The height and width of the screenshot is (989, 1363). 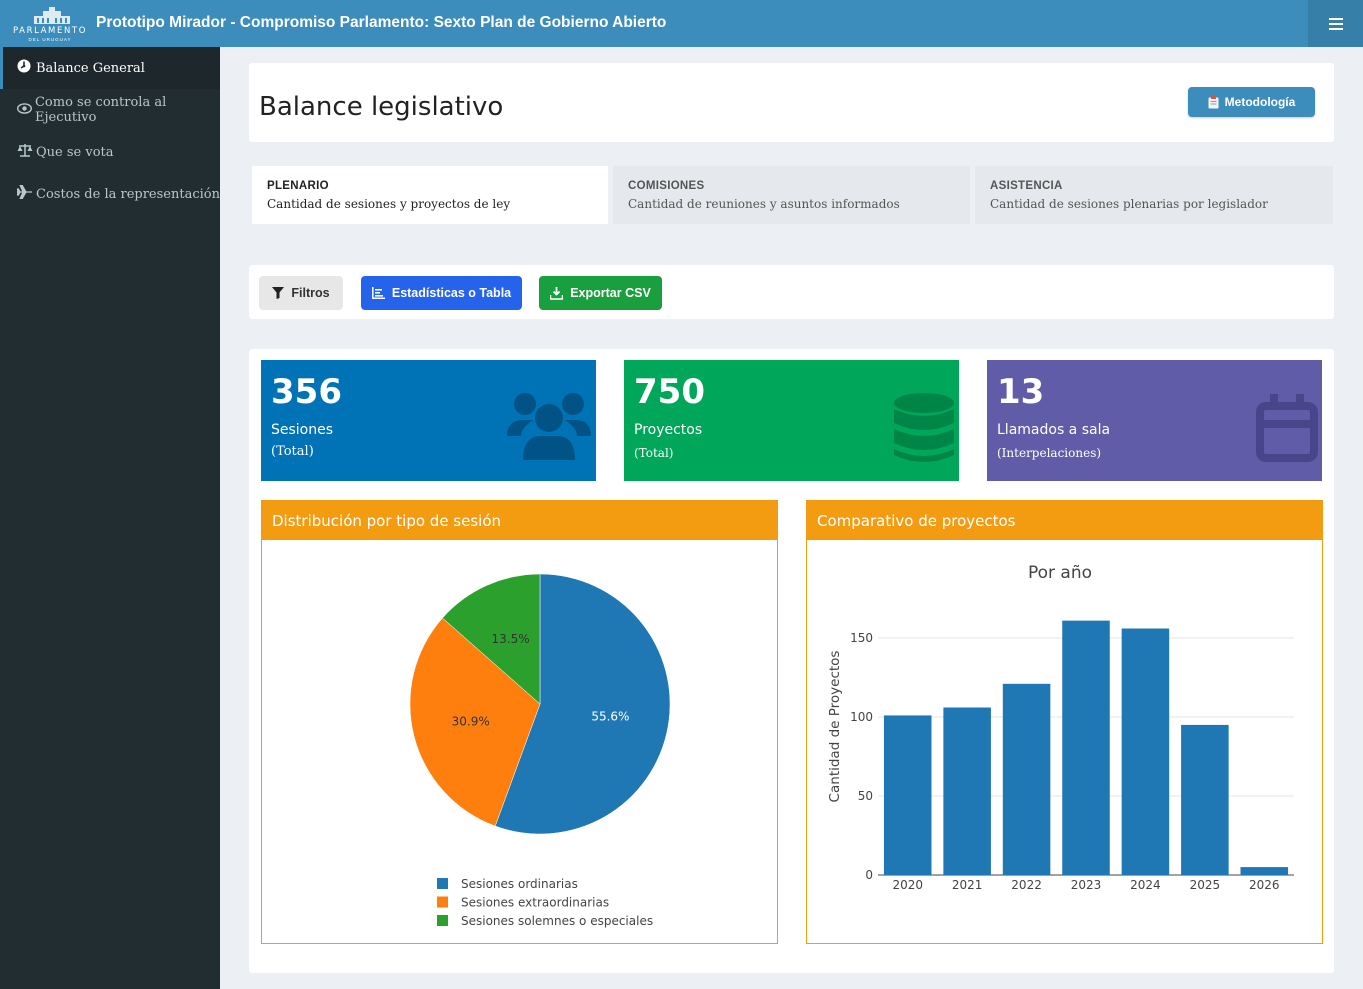 What do you see at coordinates (298, 186) in the screenshot?
I see `tab-title: PLENARIO` at bounding box center [298, 186].